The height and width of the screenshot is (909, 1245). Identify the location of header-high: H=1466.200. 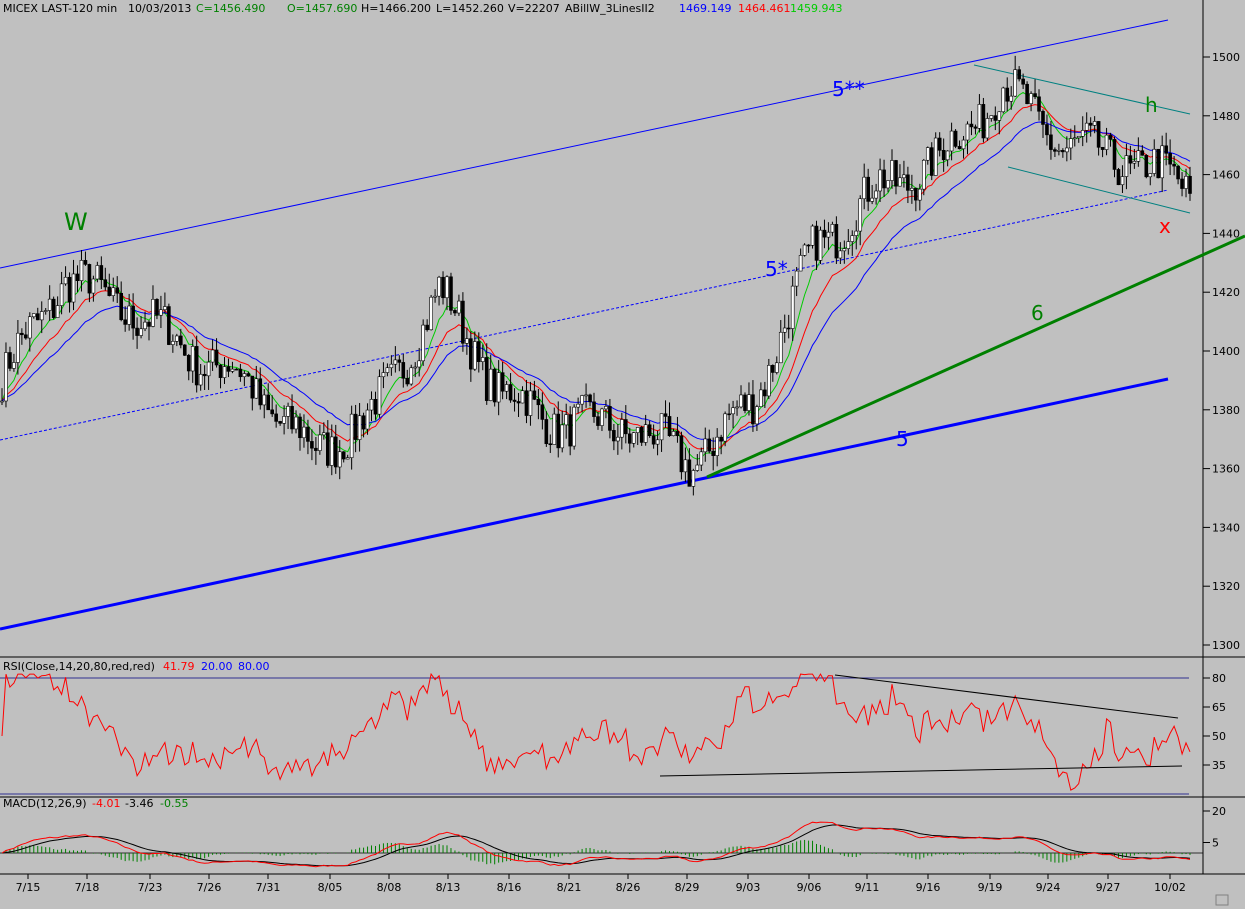
(396, 8).